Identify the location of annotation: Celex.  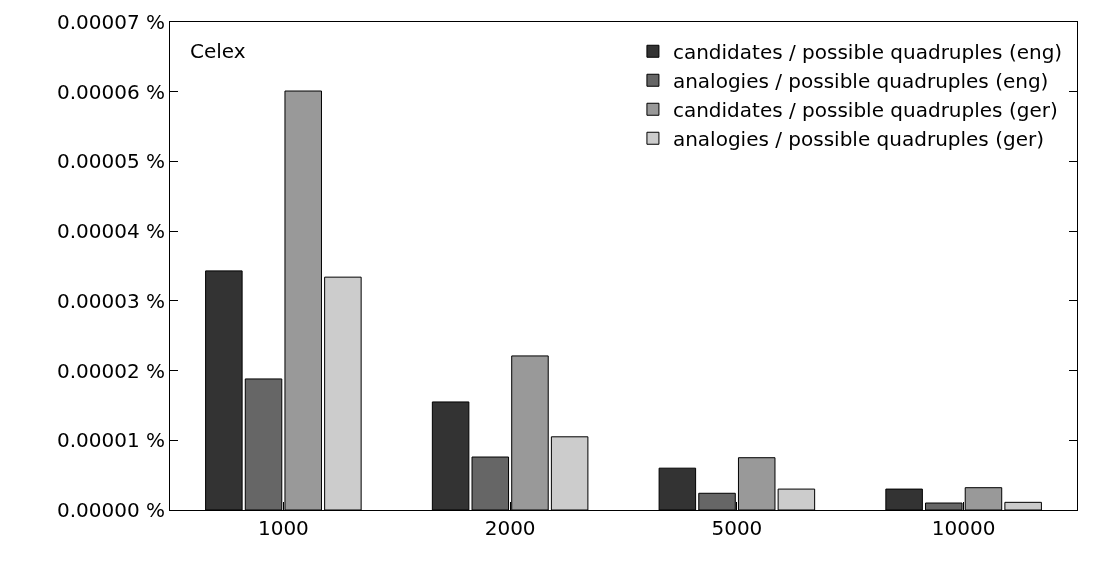
(218, 51).